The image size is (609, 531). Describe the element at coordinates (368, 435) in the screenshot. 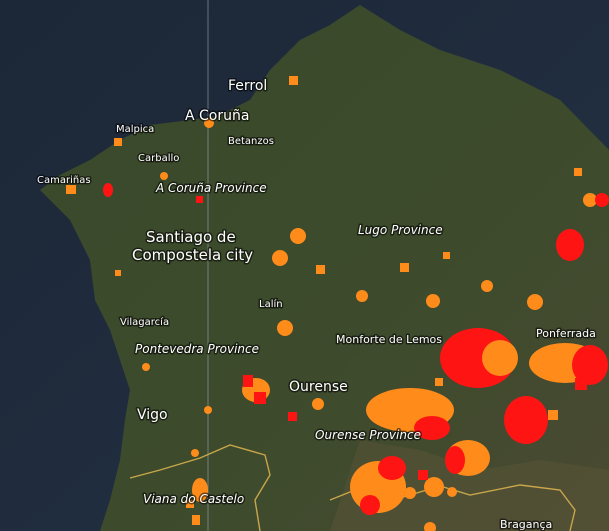

I see `province-label: Ourense Province` at that location.